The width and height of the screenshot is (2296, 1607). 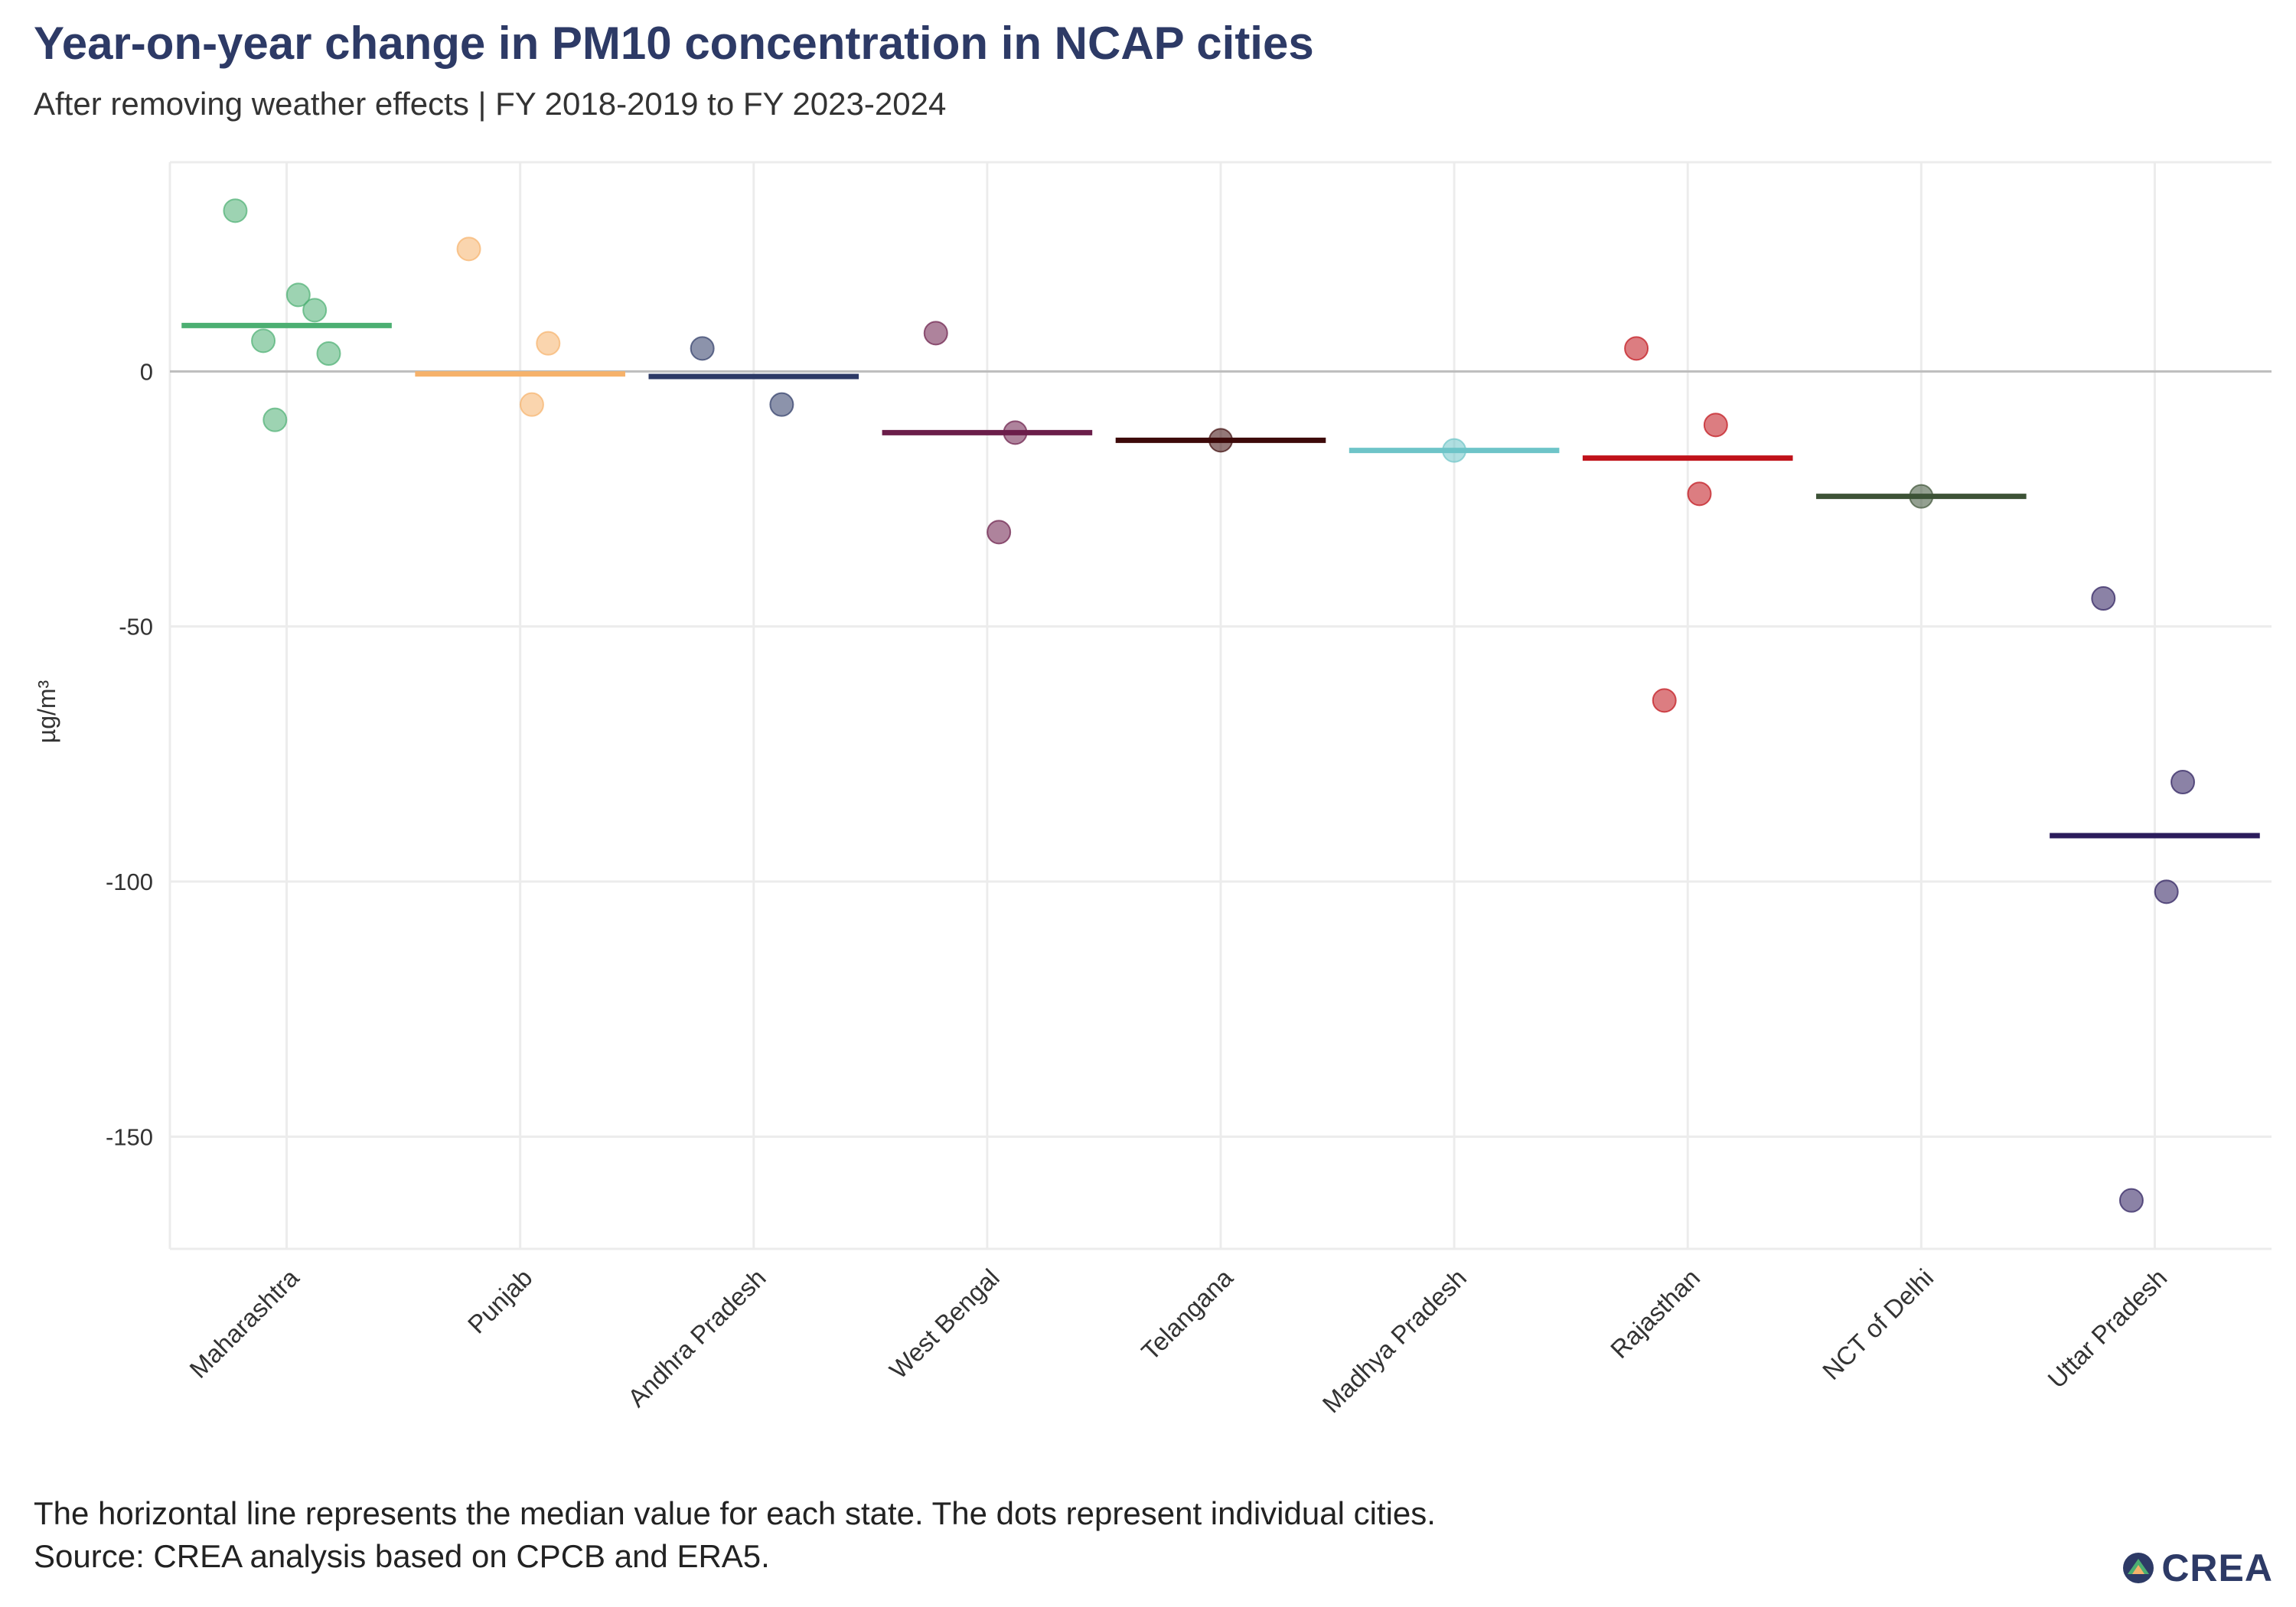 I want to click on x-tick-label: Rajasthan, so click(x=1655, y=1313).